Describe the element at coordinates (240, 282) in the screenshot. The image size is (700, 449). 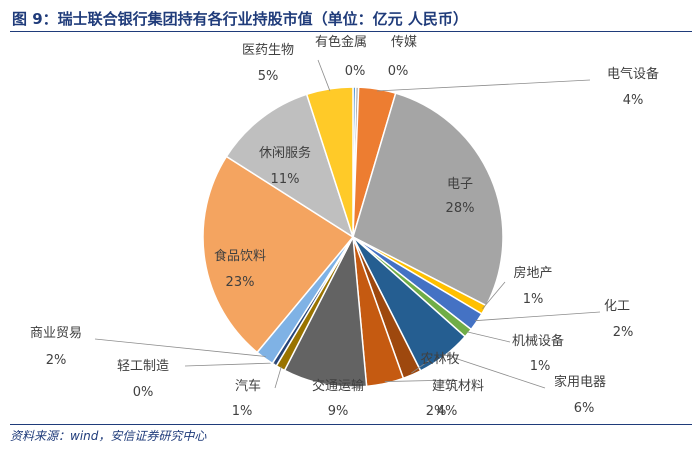
I see `slice-percent-label: 23%` at that location.